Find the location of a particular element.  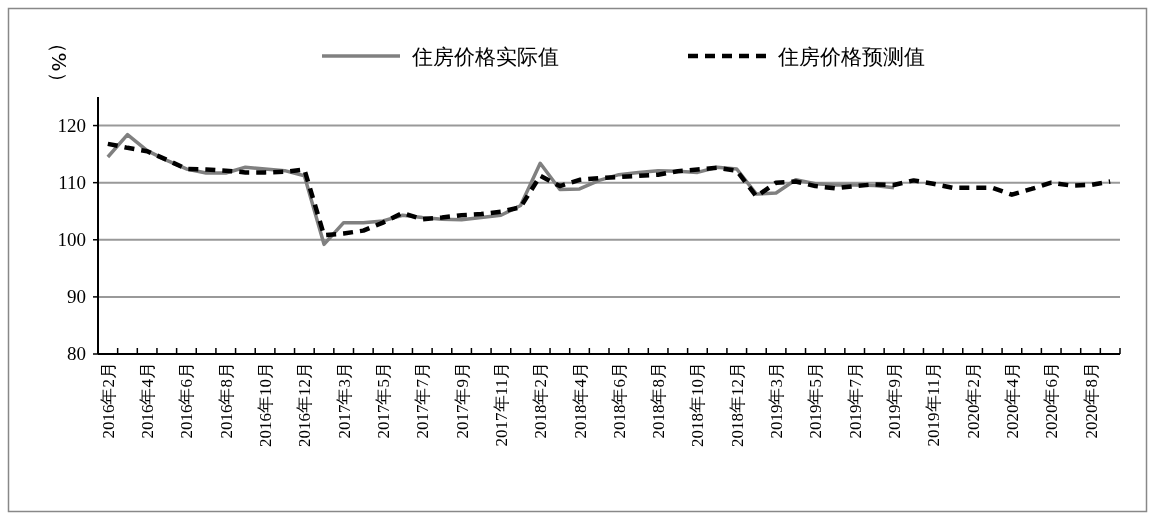

x-tick-label: 2016年8月 is located at coordinates (226, 400).